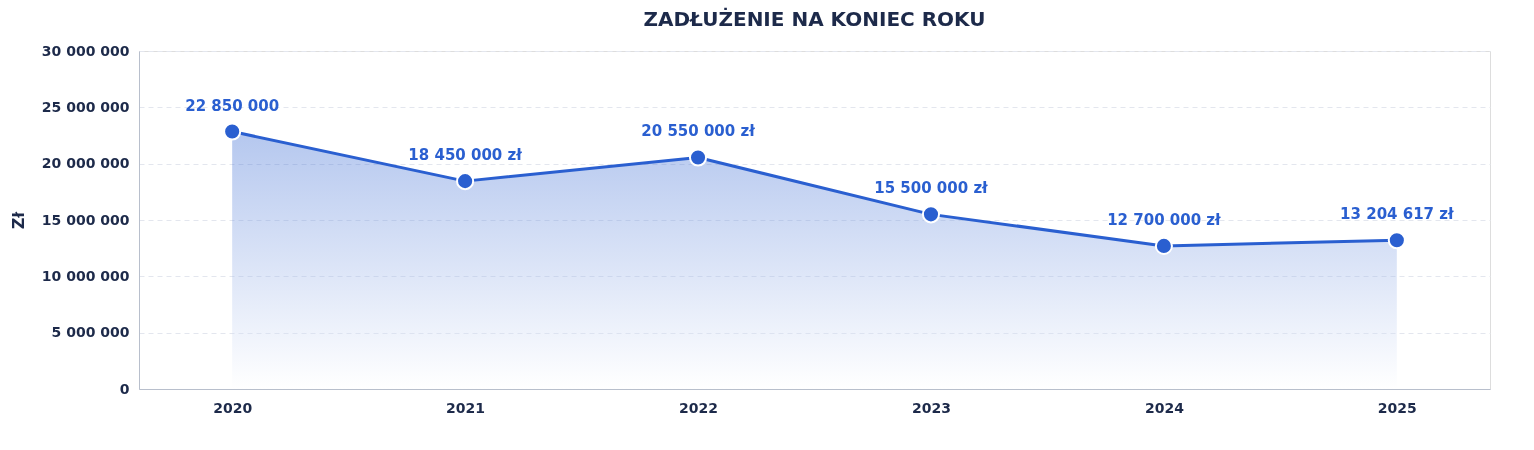 The image size is (1534, 450). I want to click on data-label: 20 550 000 zł, so click(698, 131).